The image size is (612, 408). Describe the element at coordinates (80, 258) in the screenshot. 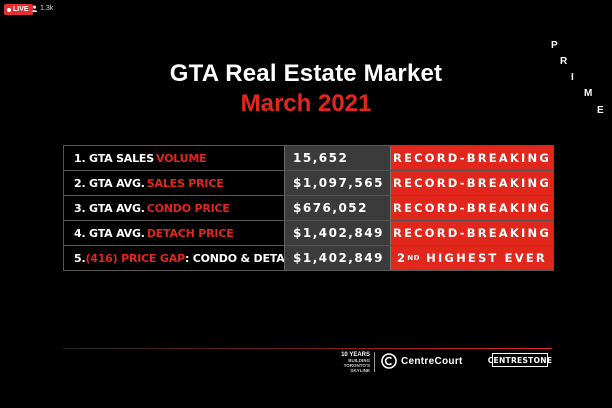

I see `label-prefix: 5.` at that location.